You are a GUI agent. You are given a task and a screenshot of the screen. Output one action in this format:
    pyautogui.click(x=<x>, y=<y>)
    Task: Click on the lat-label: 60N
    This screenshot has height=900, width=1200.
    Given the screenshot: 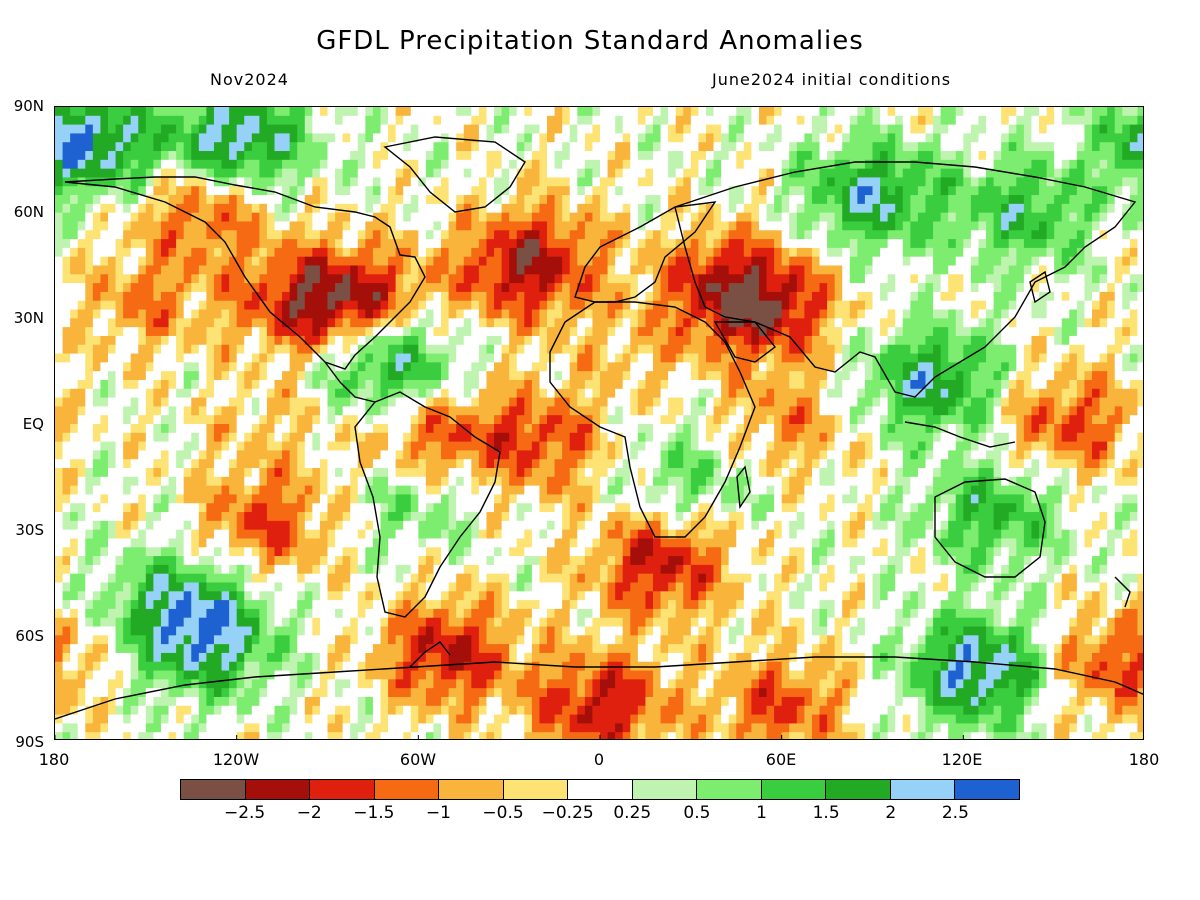 What is the action you would take?
    pyautogui.click(x=28, y=212)
    